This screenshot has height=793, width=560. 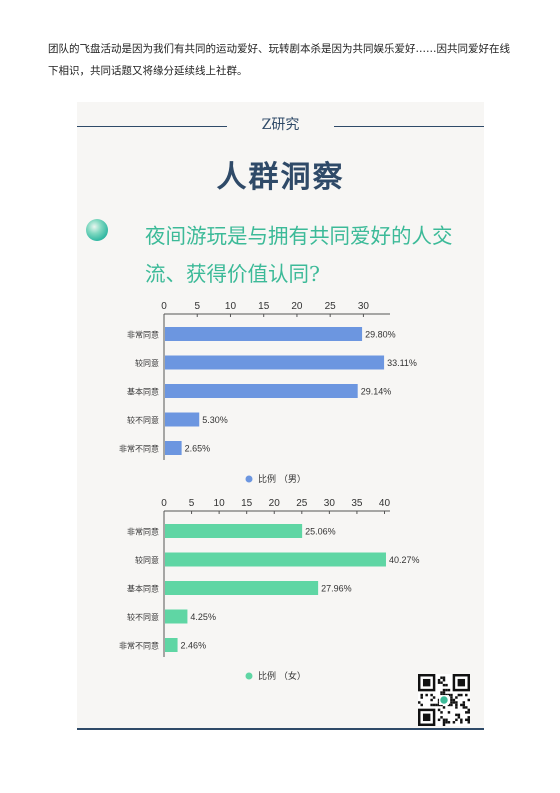 I want to click on male-category-label-3: 较不同意, so click(x=143, y=420).